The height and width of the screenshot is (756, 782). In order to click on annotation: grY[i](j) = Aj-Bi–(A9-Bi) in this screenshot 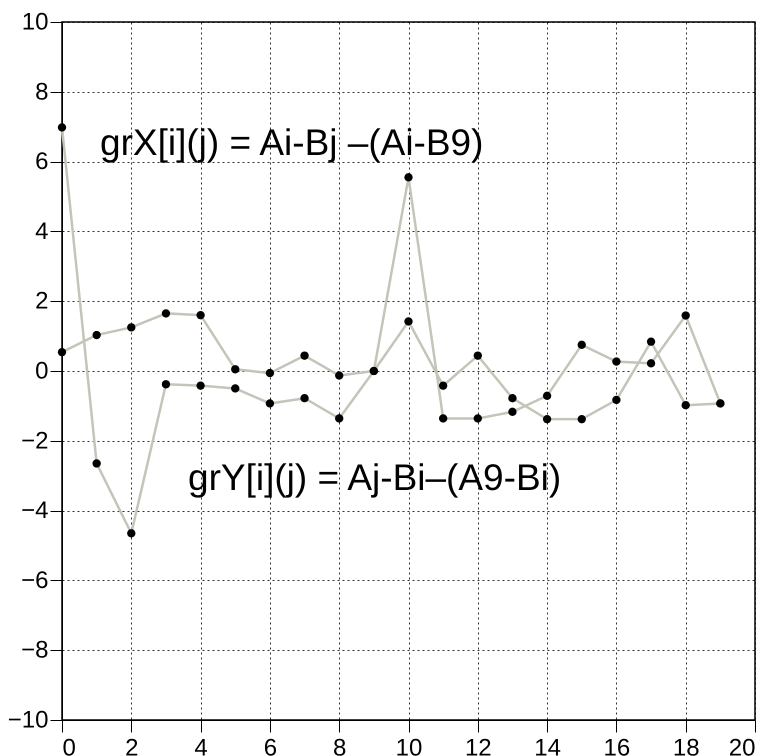, I will do `click(375, 477)`.